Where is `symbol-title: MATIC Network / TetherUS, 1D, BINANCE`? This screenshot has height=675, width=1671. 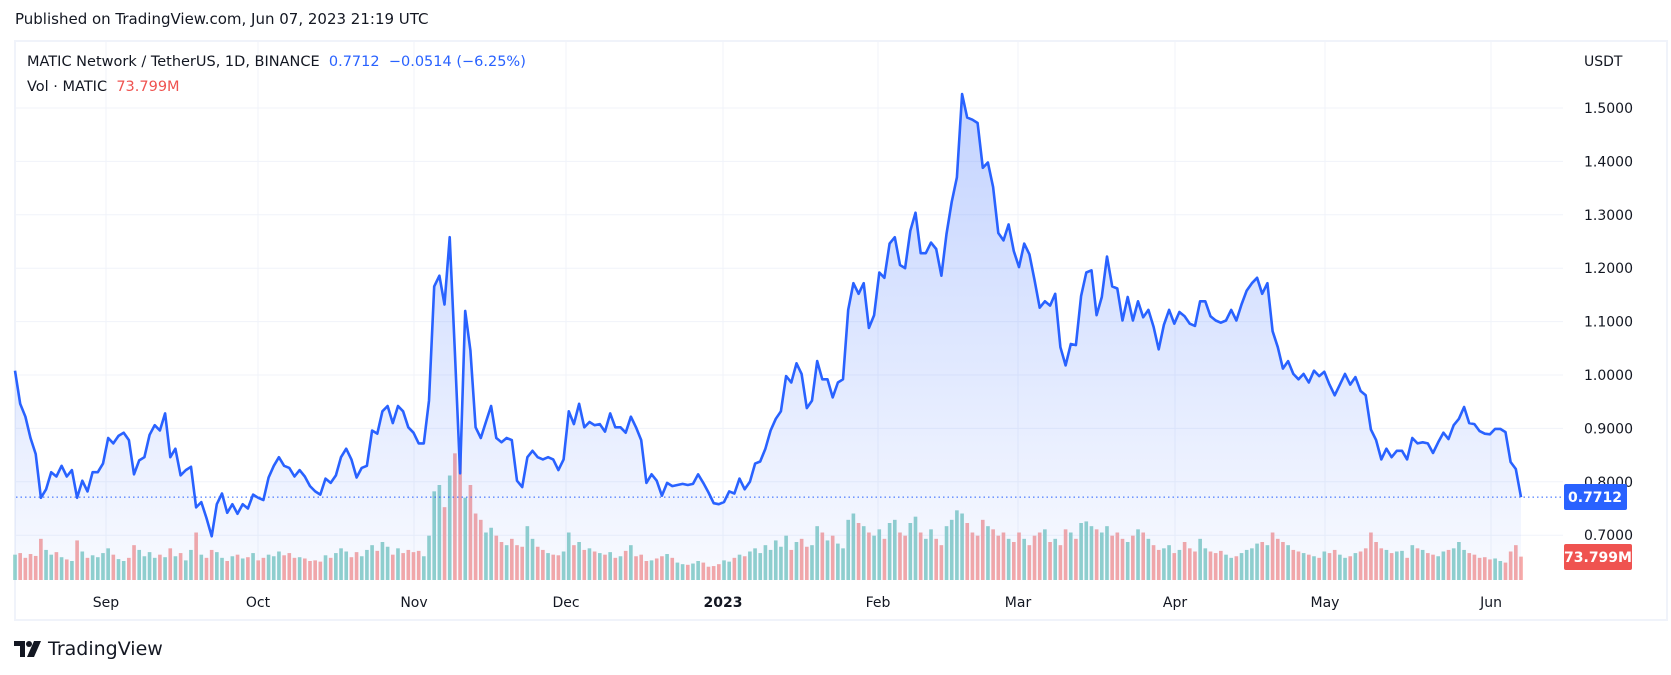 symbol-title: MATIC Network / TetherUS, 1D, BINANCE is located at coordinates (173, 62).